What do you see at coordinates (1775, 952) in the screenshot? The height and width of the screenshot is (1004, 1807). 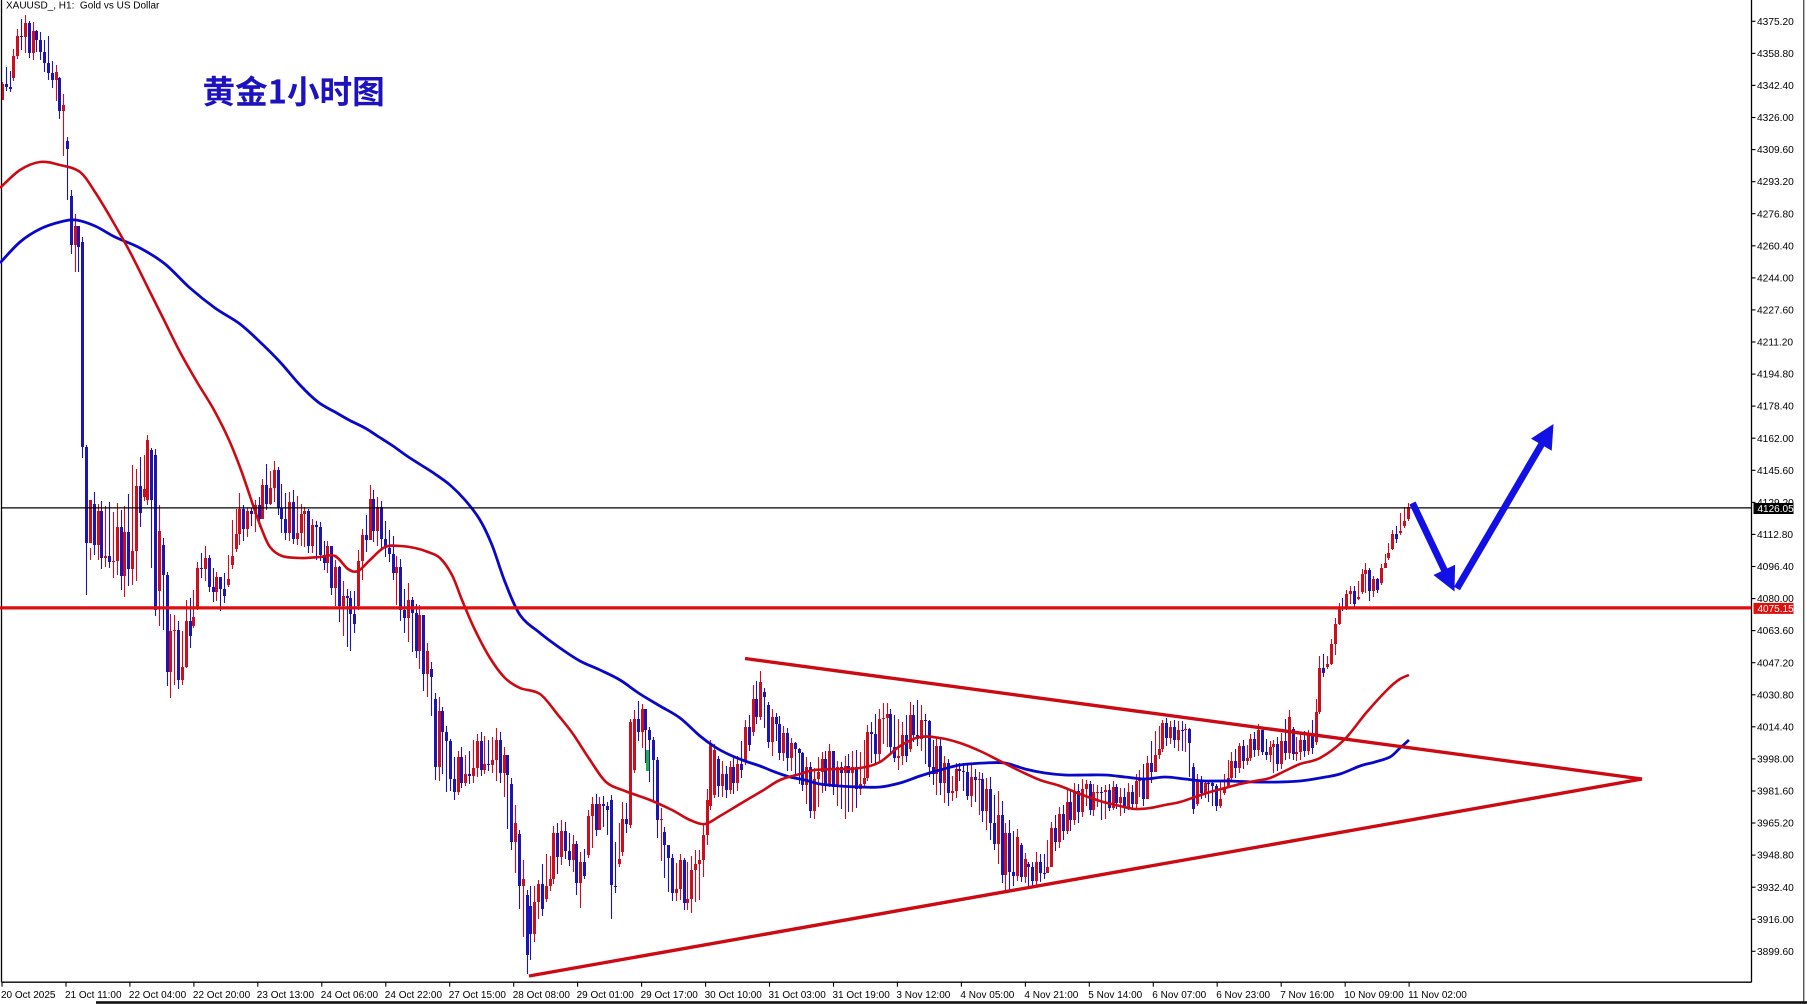 I see `svg-text: 3899.60` at bounding box center [1775, 952].